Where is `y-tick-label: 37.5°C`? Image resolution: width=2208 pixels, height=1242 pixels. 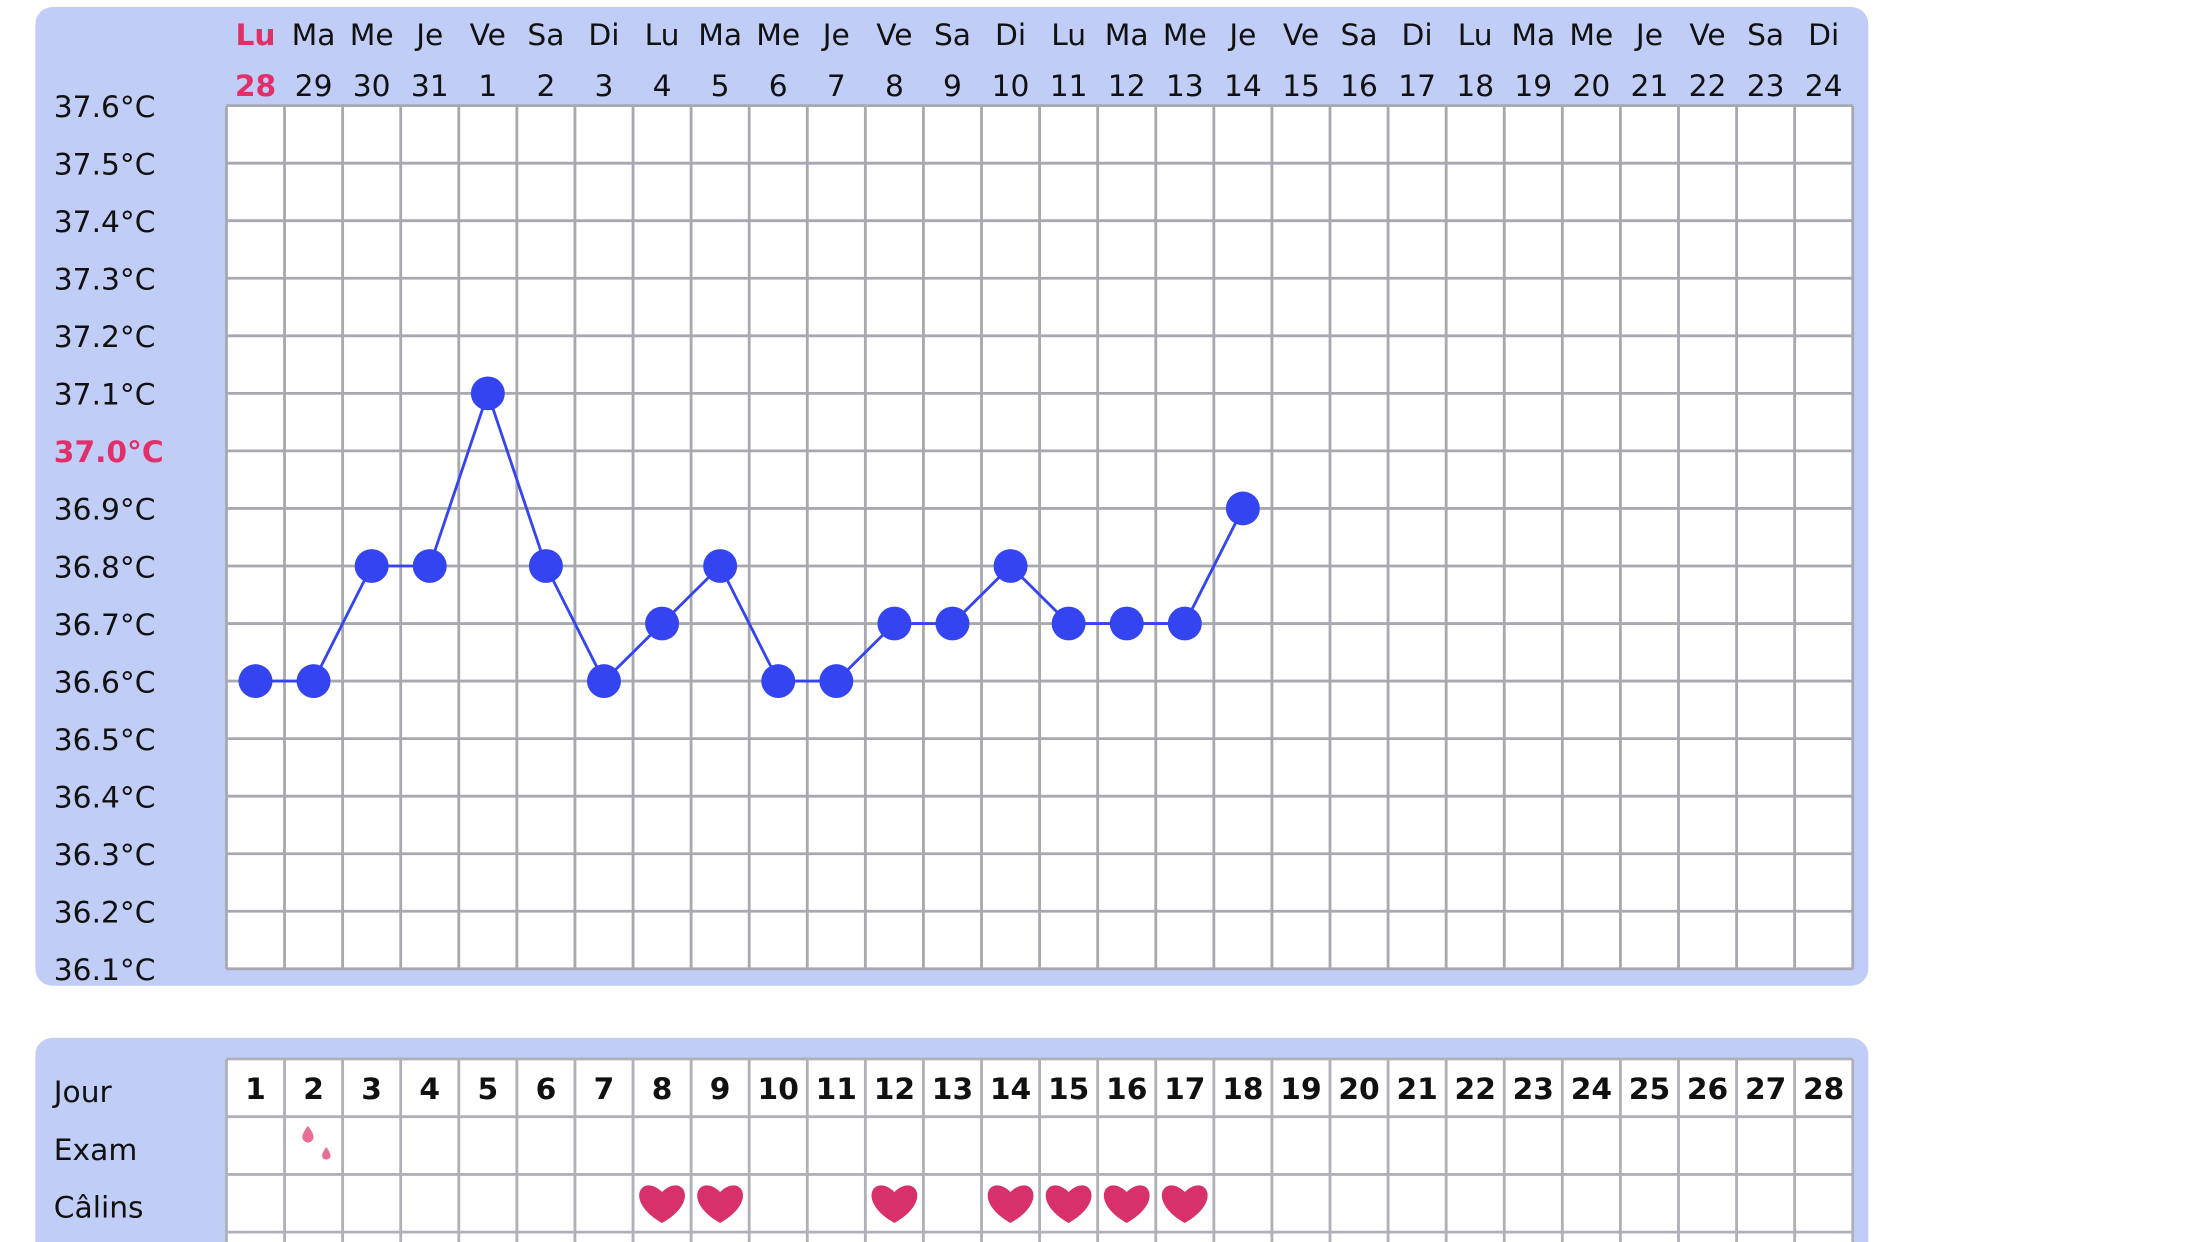
y-tick-label: 37.5°C is located at coordinates (105, 164).